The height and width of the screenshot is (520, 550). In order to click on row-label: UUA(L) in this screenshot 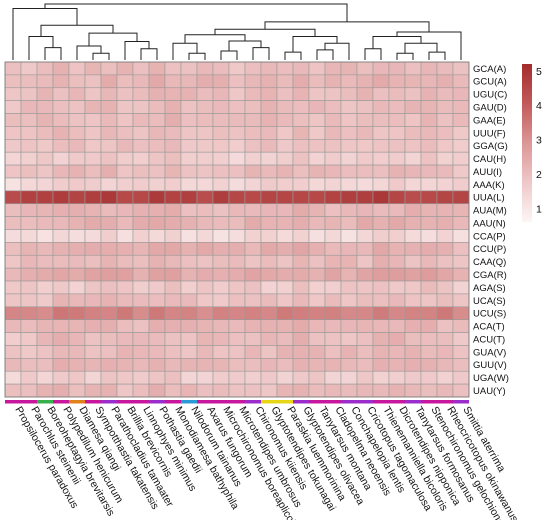, I will do `click(489, 198)`.